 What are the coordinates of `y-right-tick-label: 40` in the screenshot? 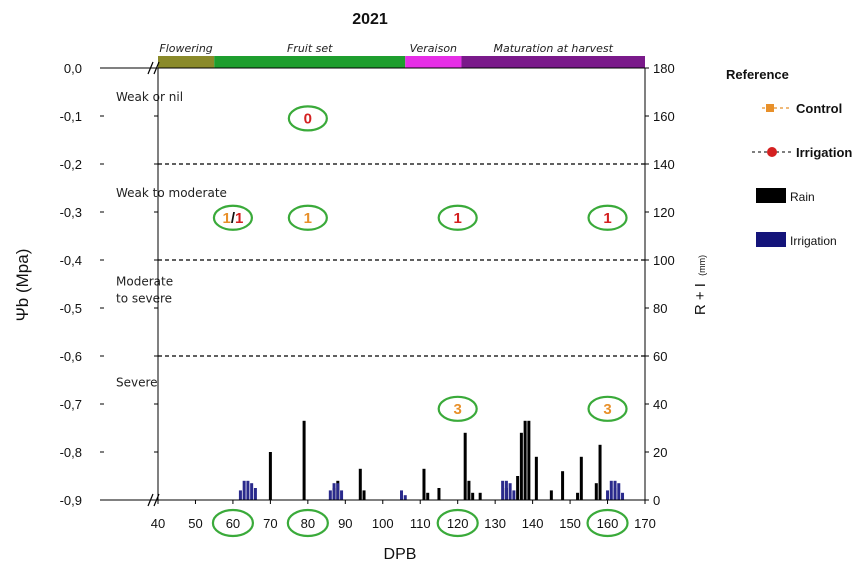 It's located at (660, 404).